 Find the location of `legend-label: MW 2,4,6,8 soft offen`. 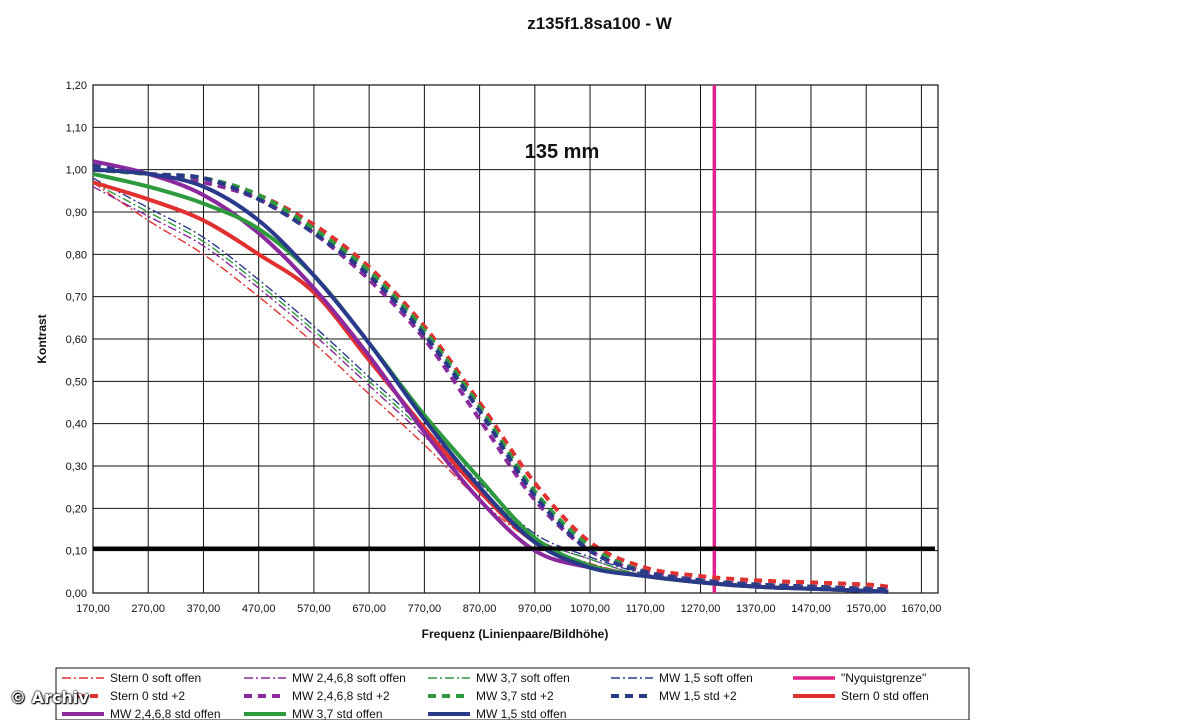

legend-label: MW 2,4,6,8 soft offen is located at coordinates (349, 678).